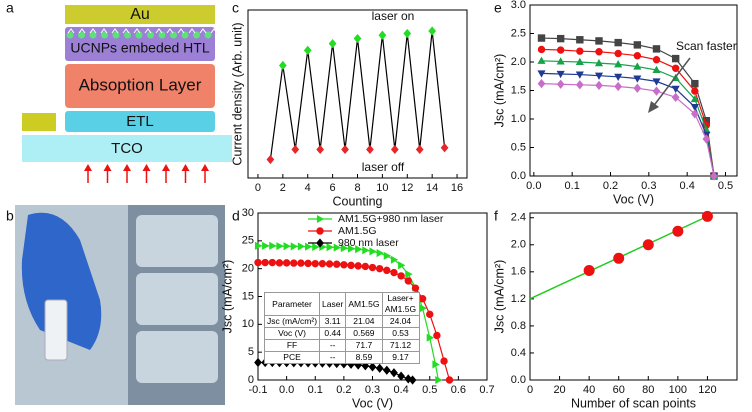 The height and width of the screenshot is (412, 752). I want to click on y-tick-label: 2.5, so click(518, 33).